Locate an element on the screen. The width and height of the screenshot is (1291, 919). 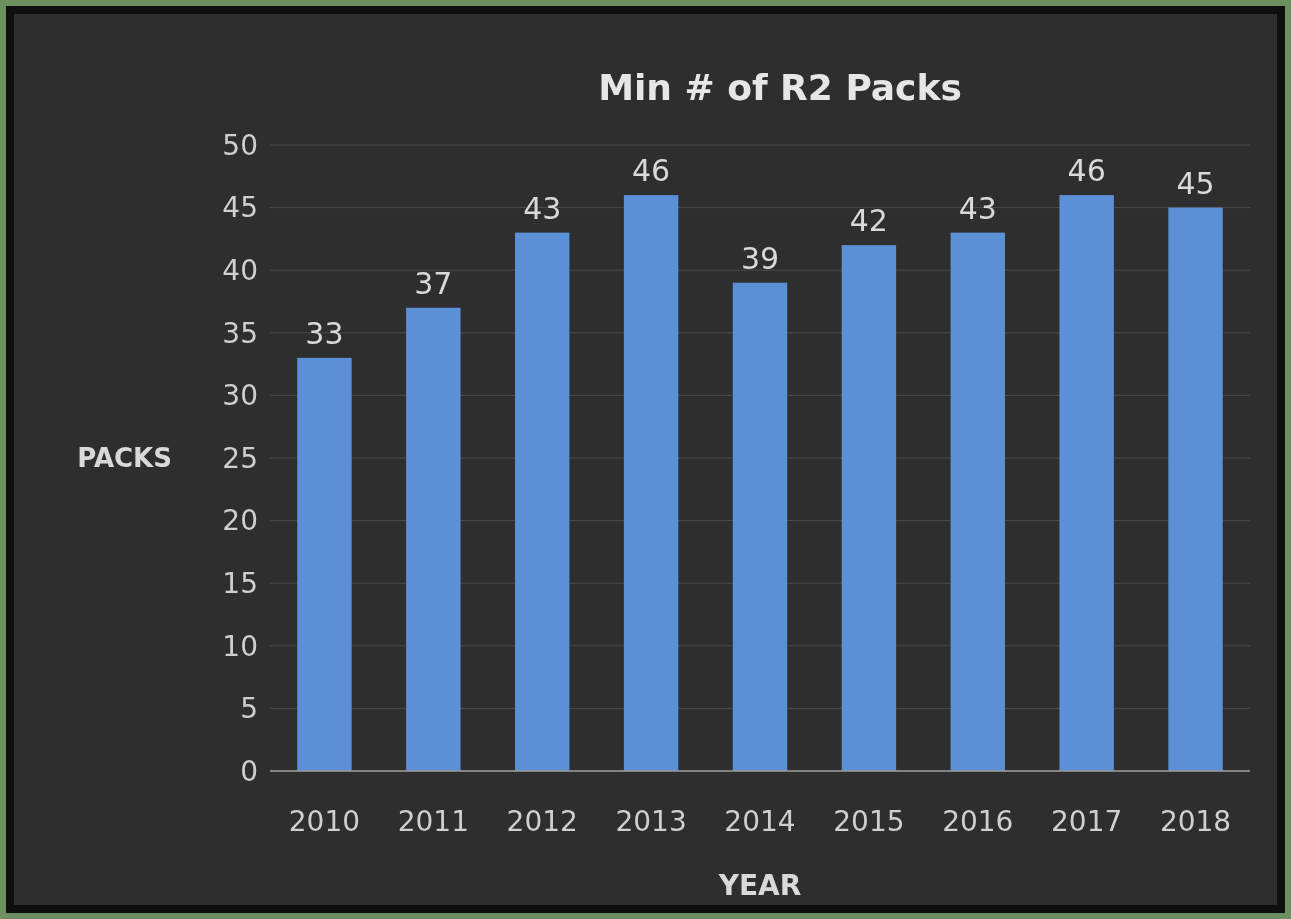
data-label: 42 is located at coordinates (868, 221).